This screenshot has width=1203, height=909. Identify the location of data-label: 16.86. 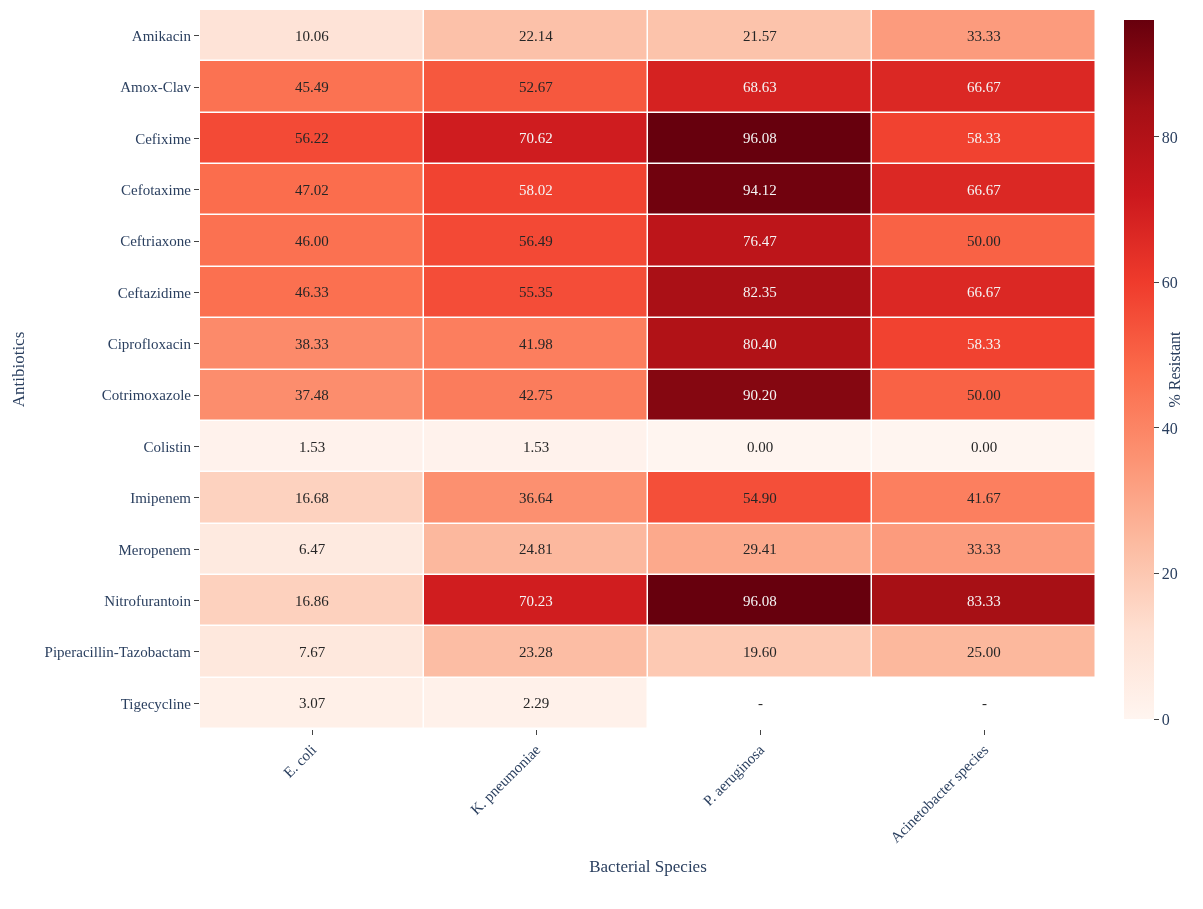
(312, 601).